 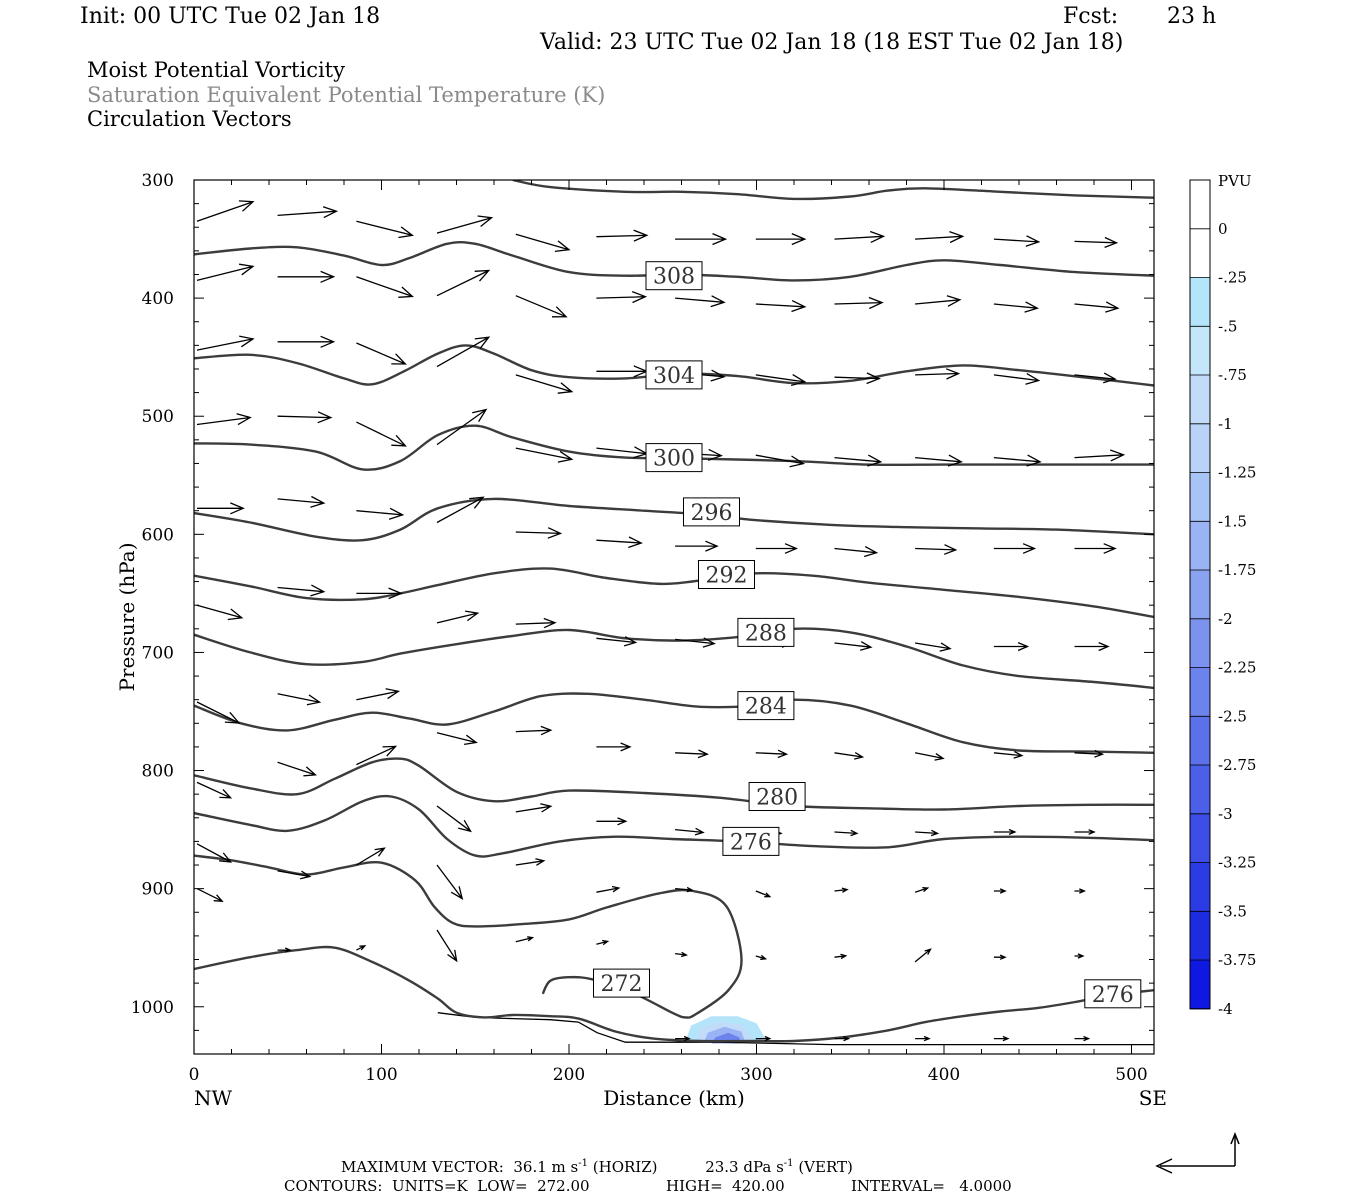 I want to click on contour-label: 304, so click(x=674, y=375).